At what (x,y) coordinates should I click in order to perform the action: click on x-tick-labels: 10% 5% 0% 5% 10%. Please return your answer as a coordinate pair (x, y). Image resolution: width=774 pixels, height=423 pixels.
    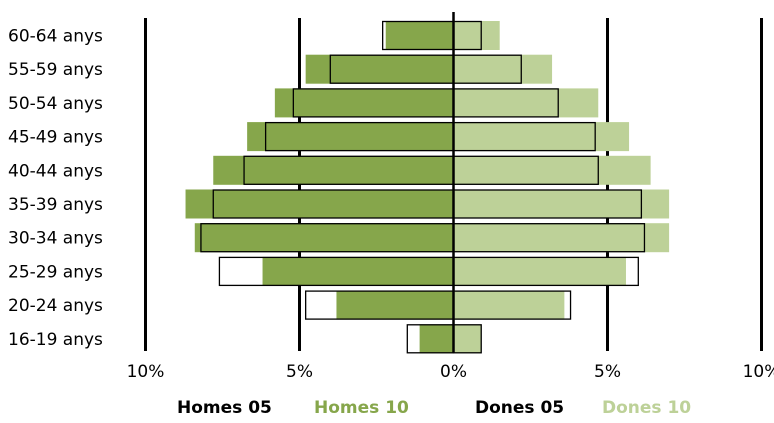
    Looking at the image, I should click on (450, 372).